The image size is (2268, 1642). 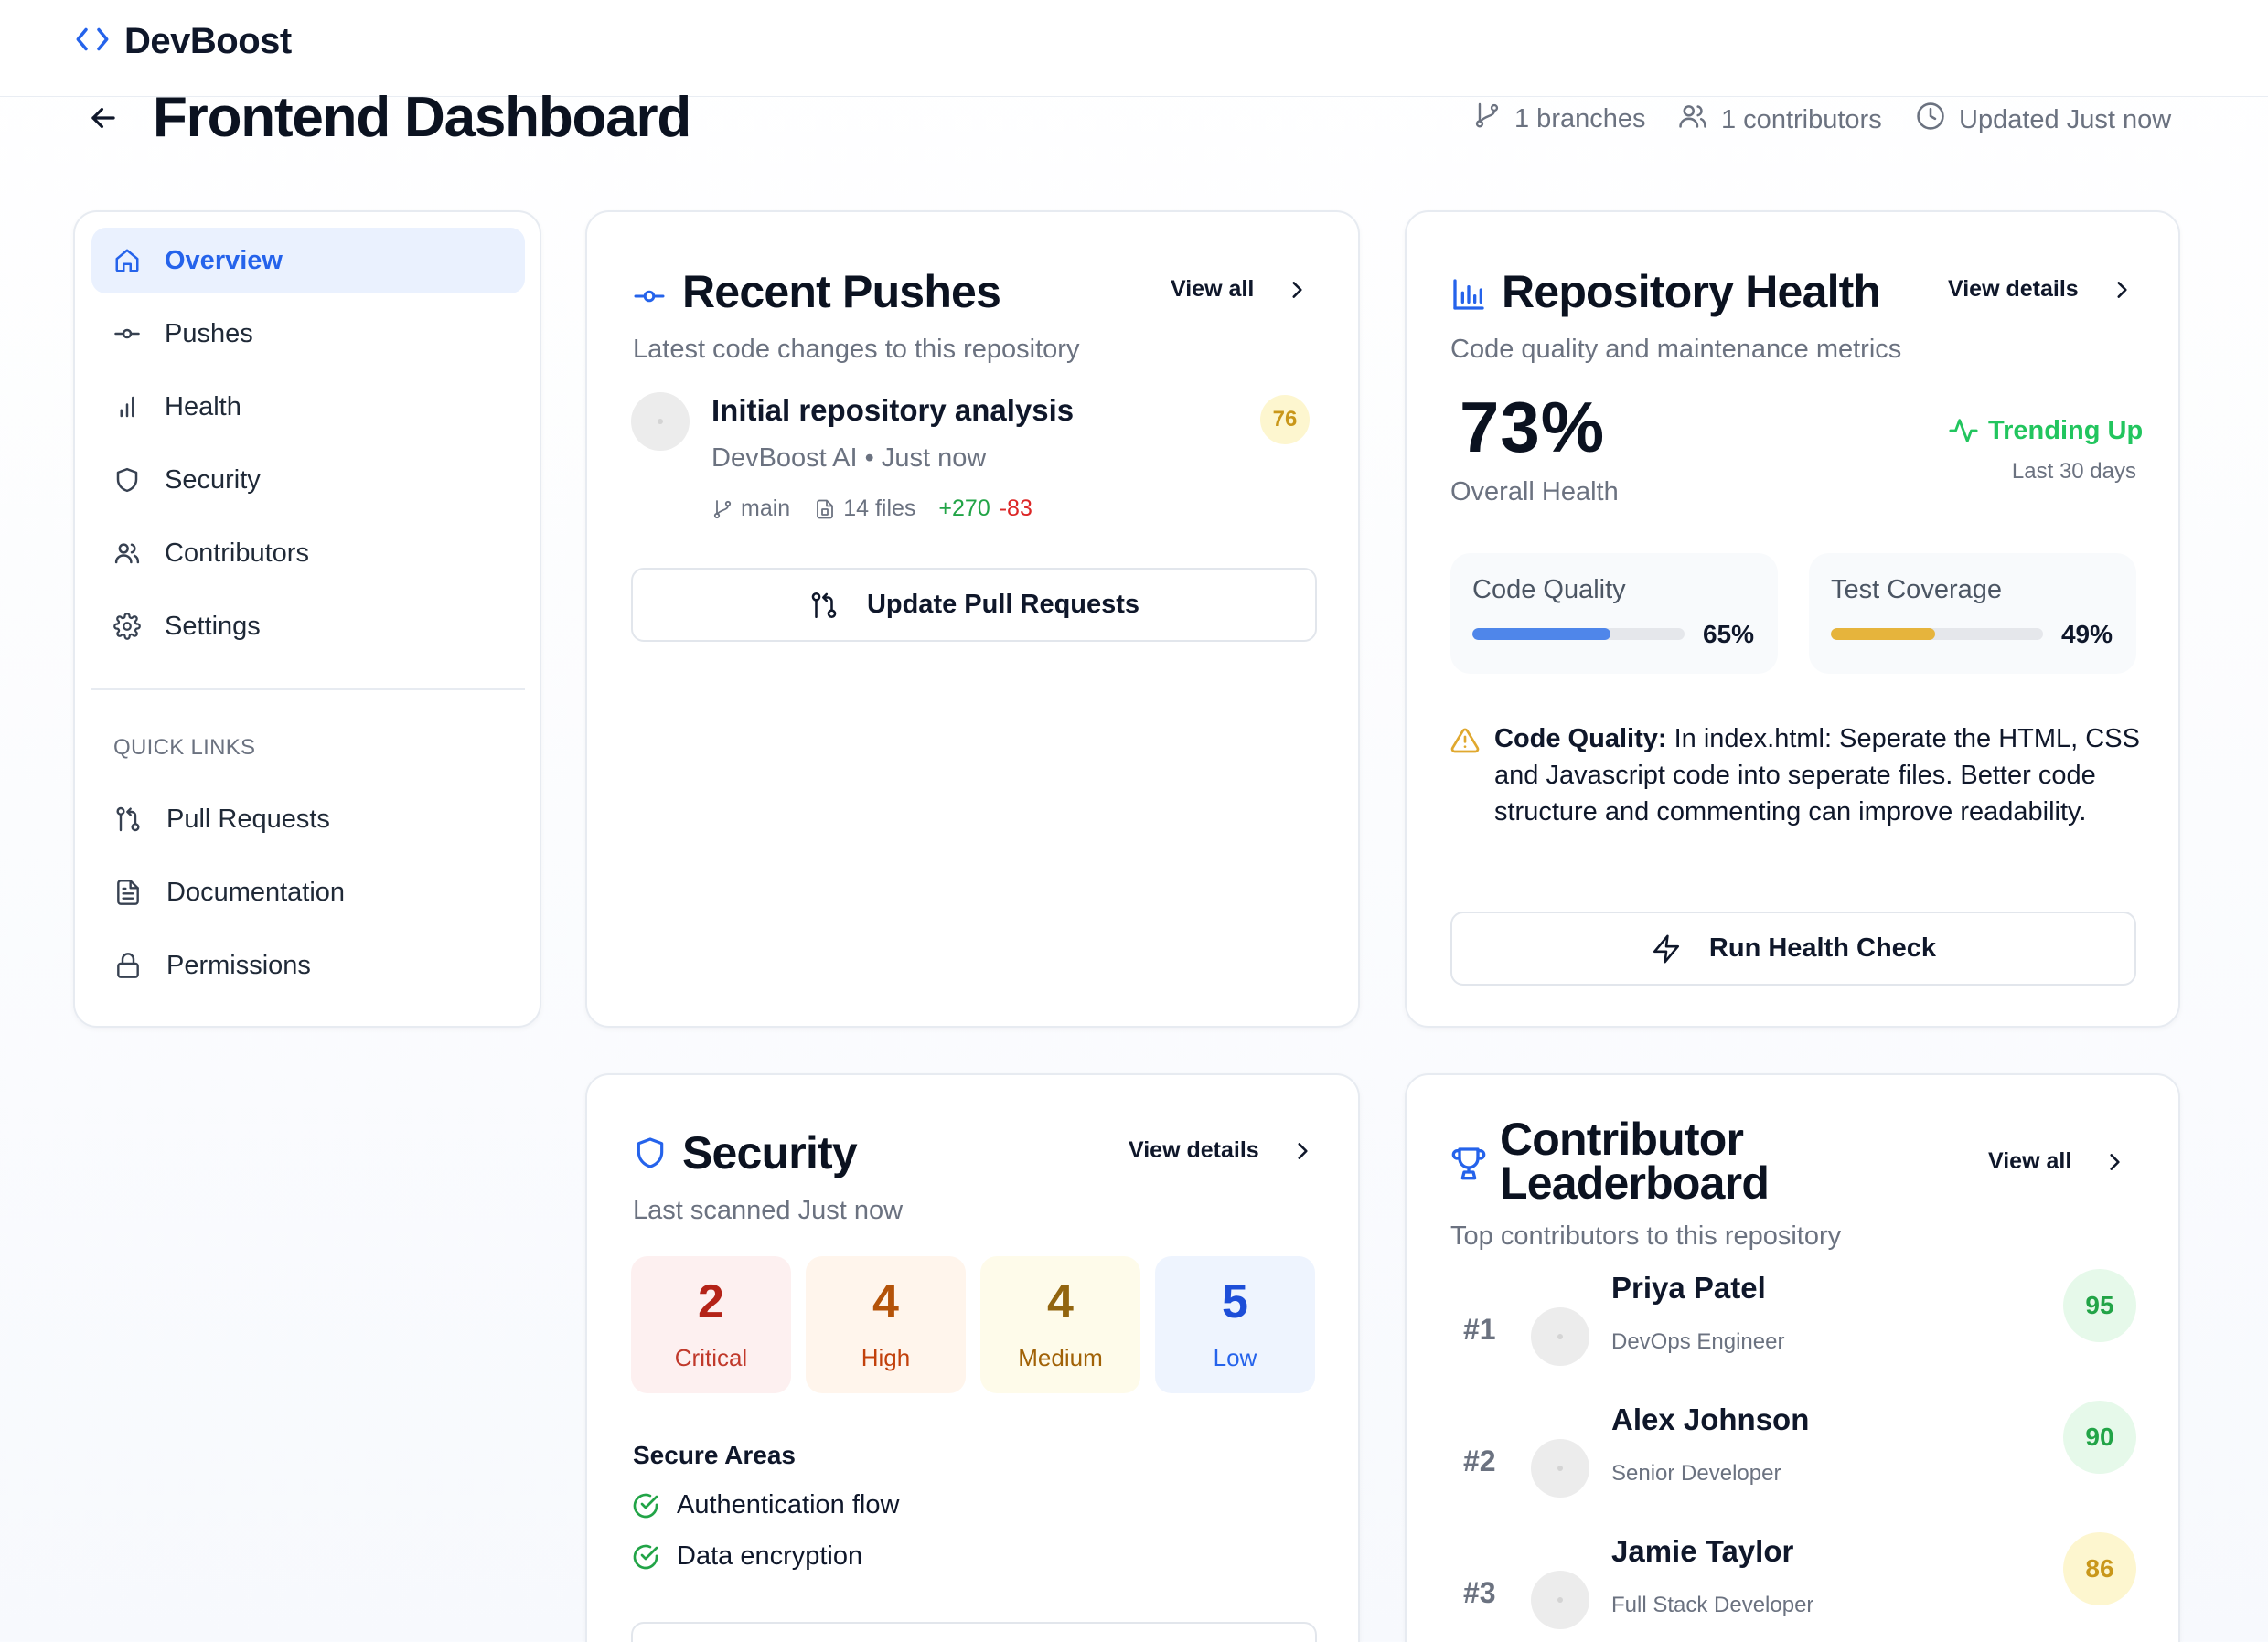 I want to click on update-pull-requests-label: Update Pull Requests, so click(x=1003, y=604).